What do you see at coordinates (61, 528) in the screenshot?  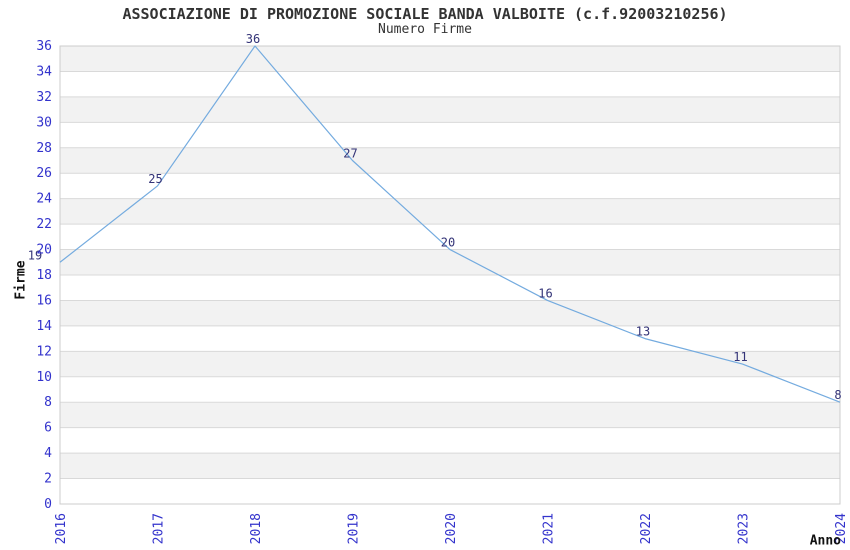 I see `x-tick-label: 2016` at bounding box center [61, 528].